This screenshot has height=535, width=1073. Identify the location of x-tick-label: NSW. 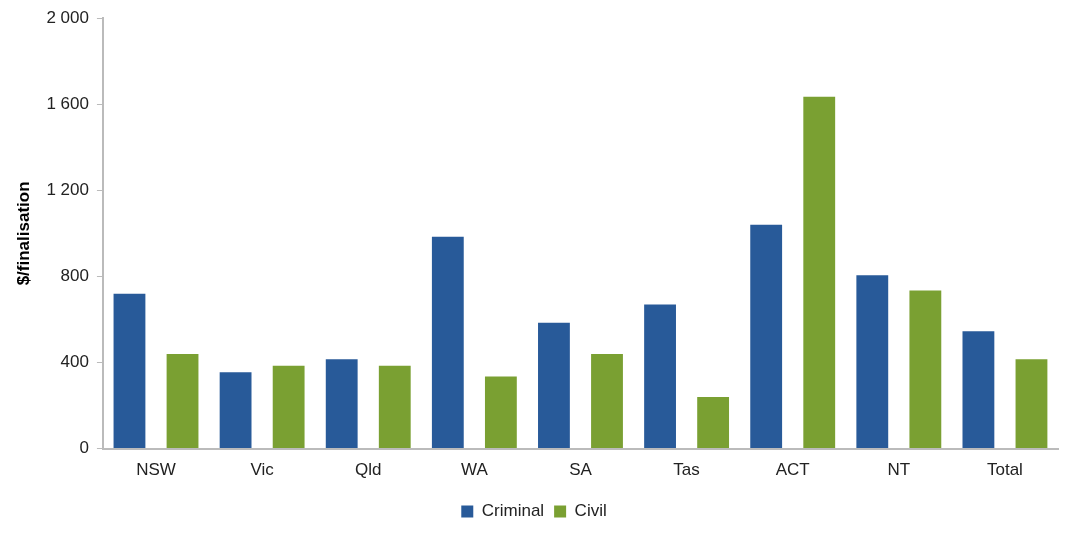
(156, 470).